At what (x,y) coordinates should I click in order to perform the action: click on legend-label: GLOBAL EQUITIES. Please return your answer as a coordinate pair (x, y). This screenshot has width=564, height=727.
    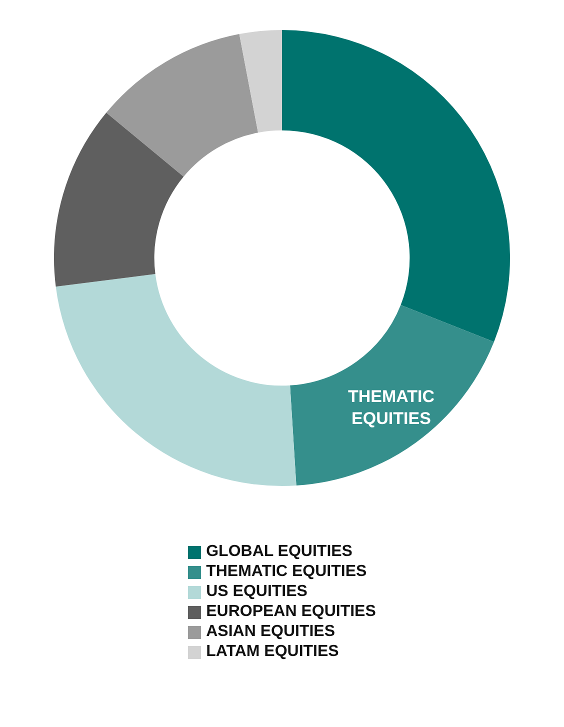
    Looking at the image, I should click on (279, 552).